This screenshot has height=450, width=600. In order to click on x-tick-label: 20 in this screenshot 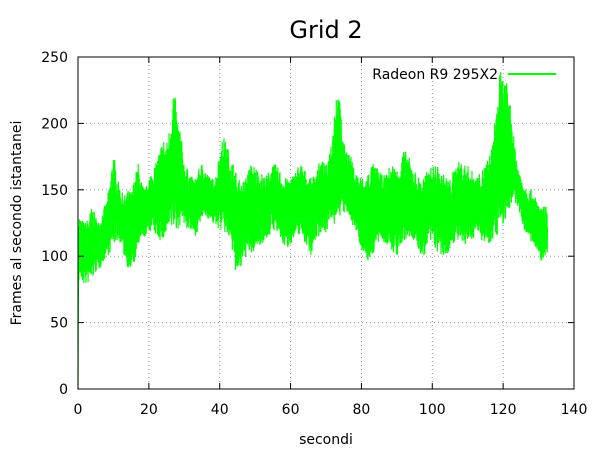, I will do `click(149, 410)`.